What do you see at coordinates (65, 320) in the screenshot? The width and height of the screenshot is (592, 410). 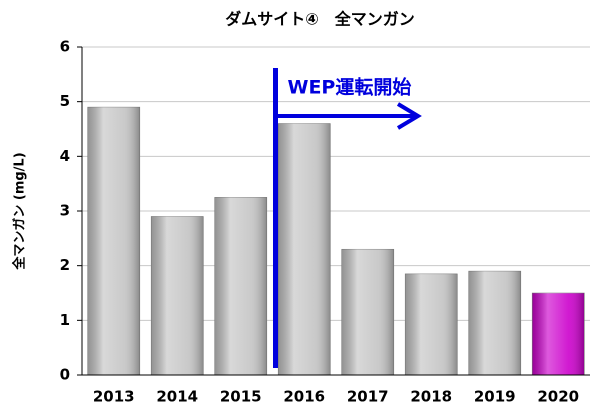 I see `y-tick-label: 1` at bounding box center [65, 320].